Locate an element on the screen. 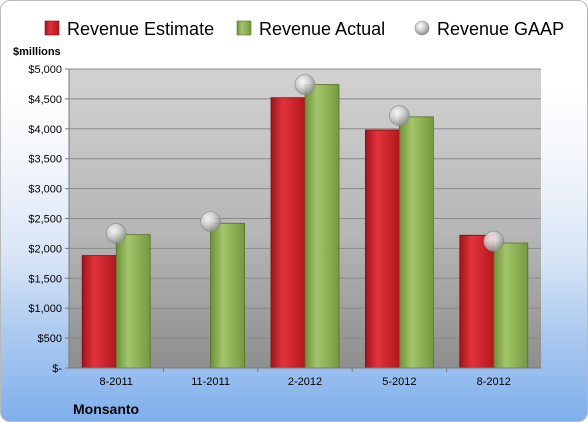  y-axis-label: $millions is located at coordinates (37, 52).